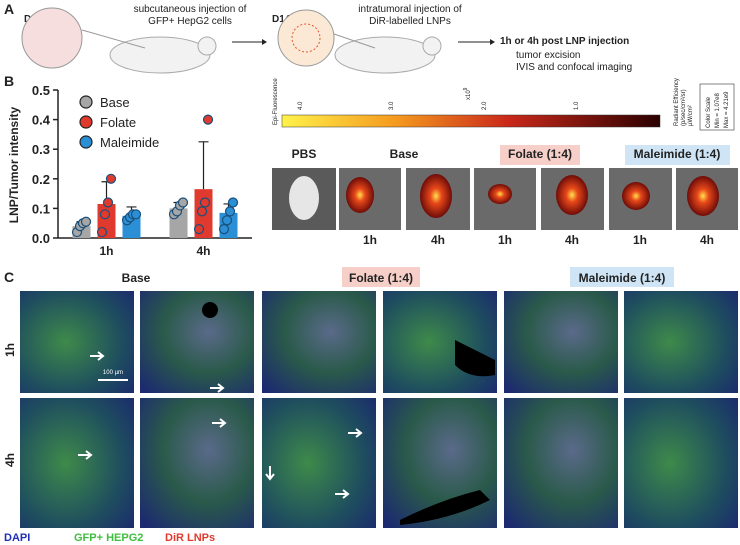 The image size is (740, 545). I want to click on x-tick-label: 4h, so click(203, 251).